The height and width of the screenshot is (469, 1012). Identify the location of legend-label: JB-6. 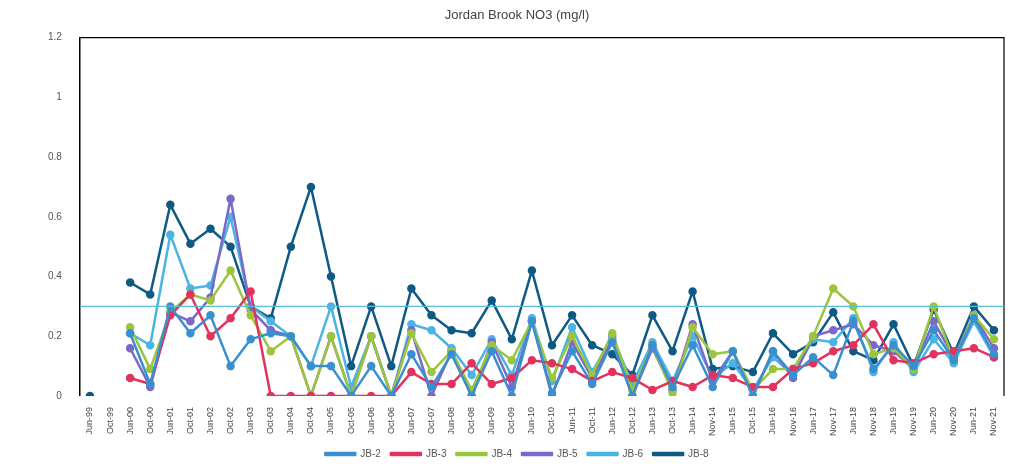
(633, 453).